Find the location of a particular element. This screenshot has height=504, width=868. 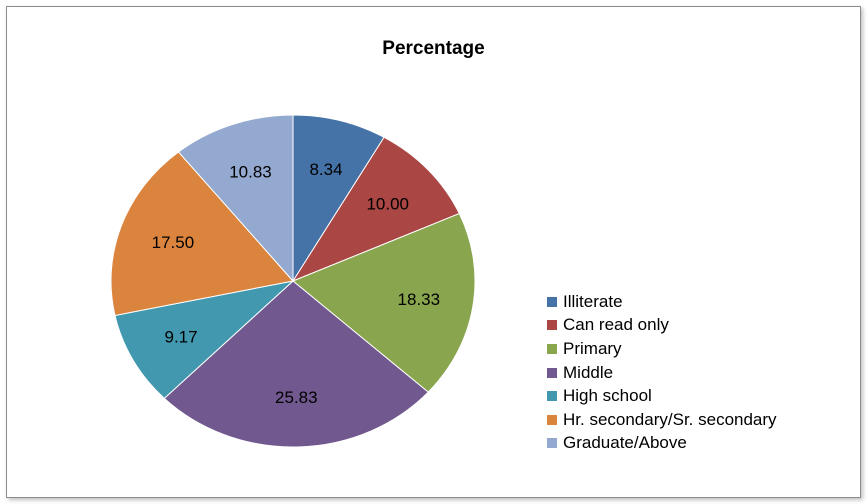

legend-item: Can read only is located at coordinates (662, 326).